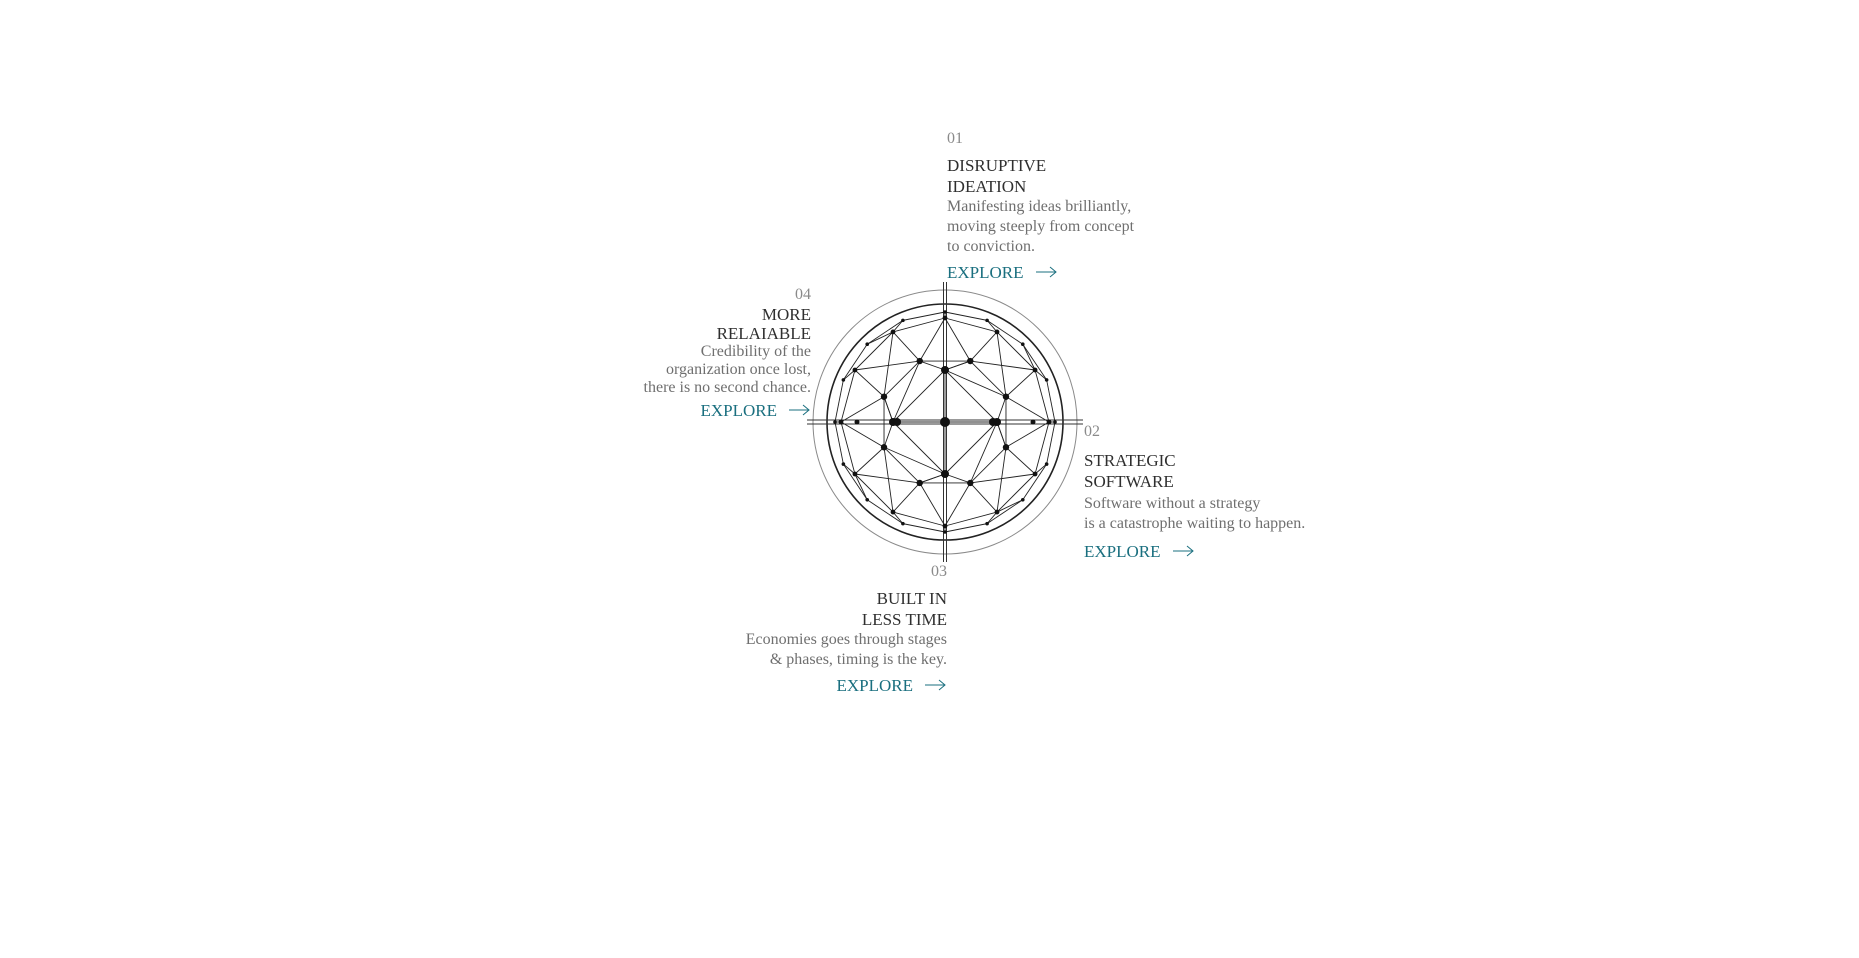 This screenshot has height=958, width=1859. I want to click on explore-link-ideation: EXPLORE, so click(1002, 273).